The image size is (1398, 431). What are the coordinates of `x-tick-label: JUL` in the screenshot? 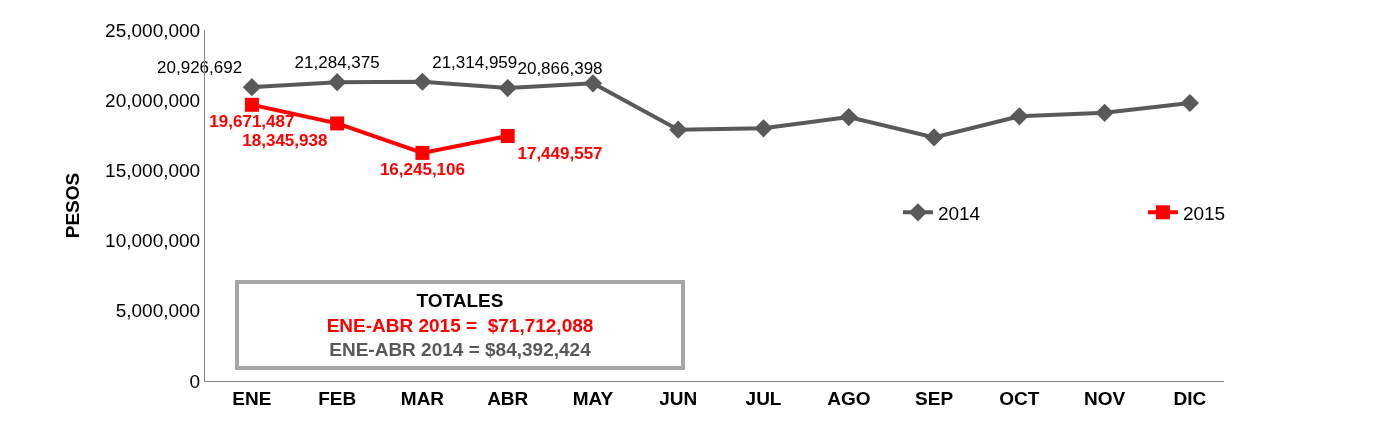 It's located at (763, 398).